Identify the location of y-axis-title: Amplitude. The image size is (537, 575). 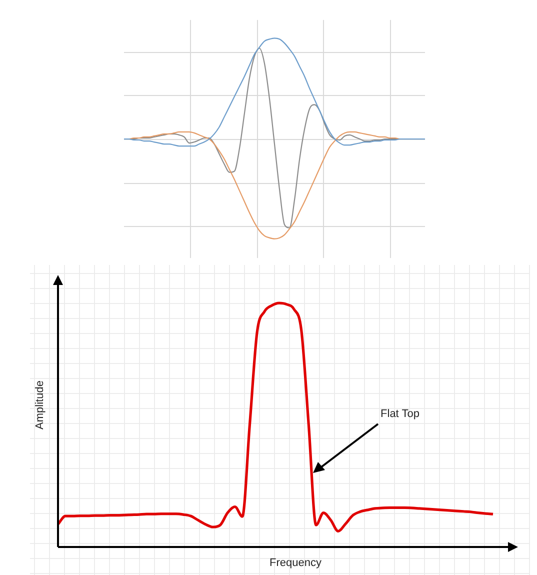
(40, 405).